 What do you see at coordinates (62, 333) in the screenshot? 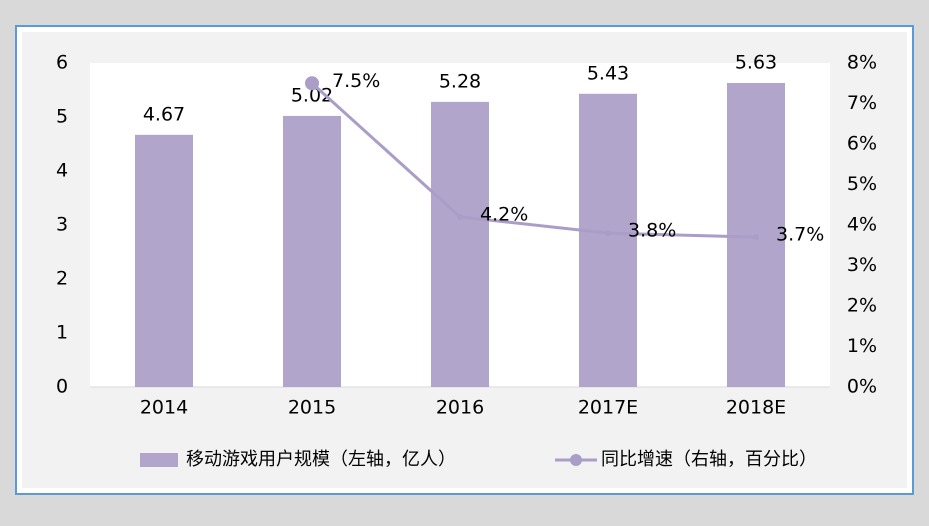
I see `y-tick-label: 1` at bounding box center [62, 333].